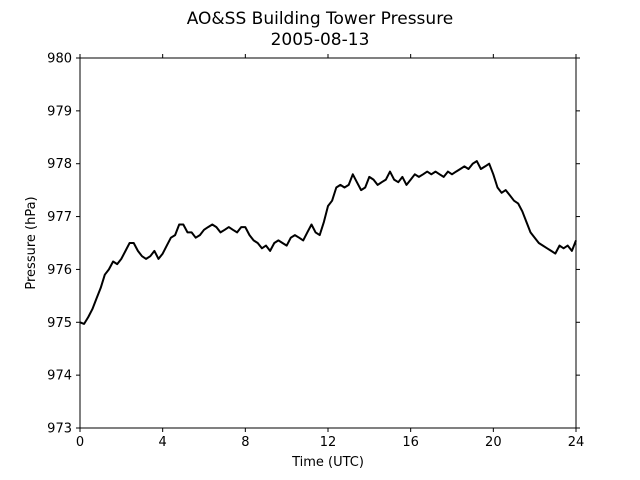 This screenshot has width=640, height=480. Describe the element at coordinates (320, 19) in the screenshot. I see `chart-title: AO&SS Building Tower Pressure` at that location.